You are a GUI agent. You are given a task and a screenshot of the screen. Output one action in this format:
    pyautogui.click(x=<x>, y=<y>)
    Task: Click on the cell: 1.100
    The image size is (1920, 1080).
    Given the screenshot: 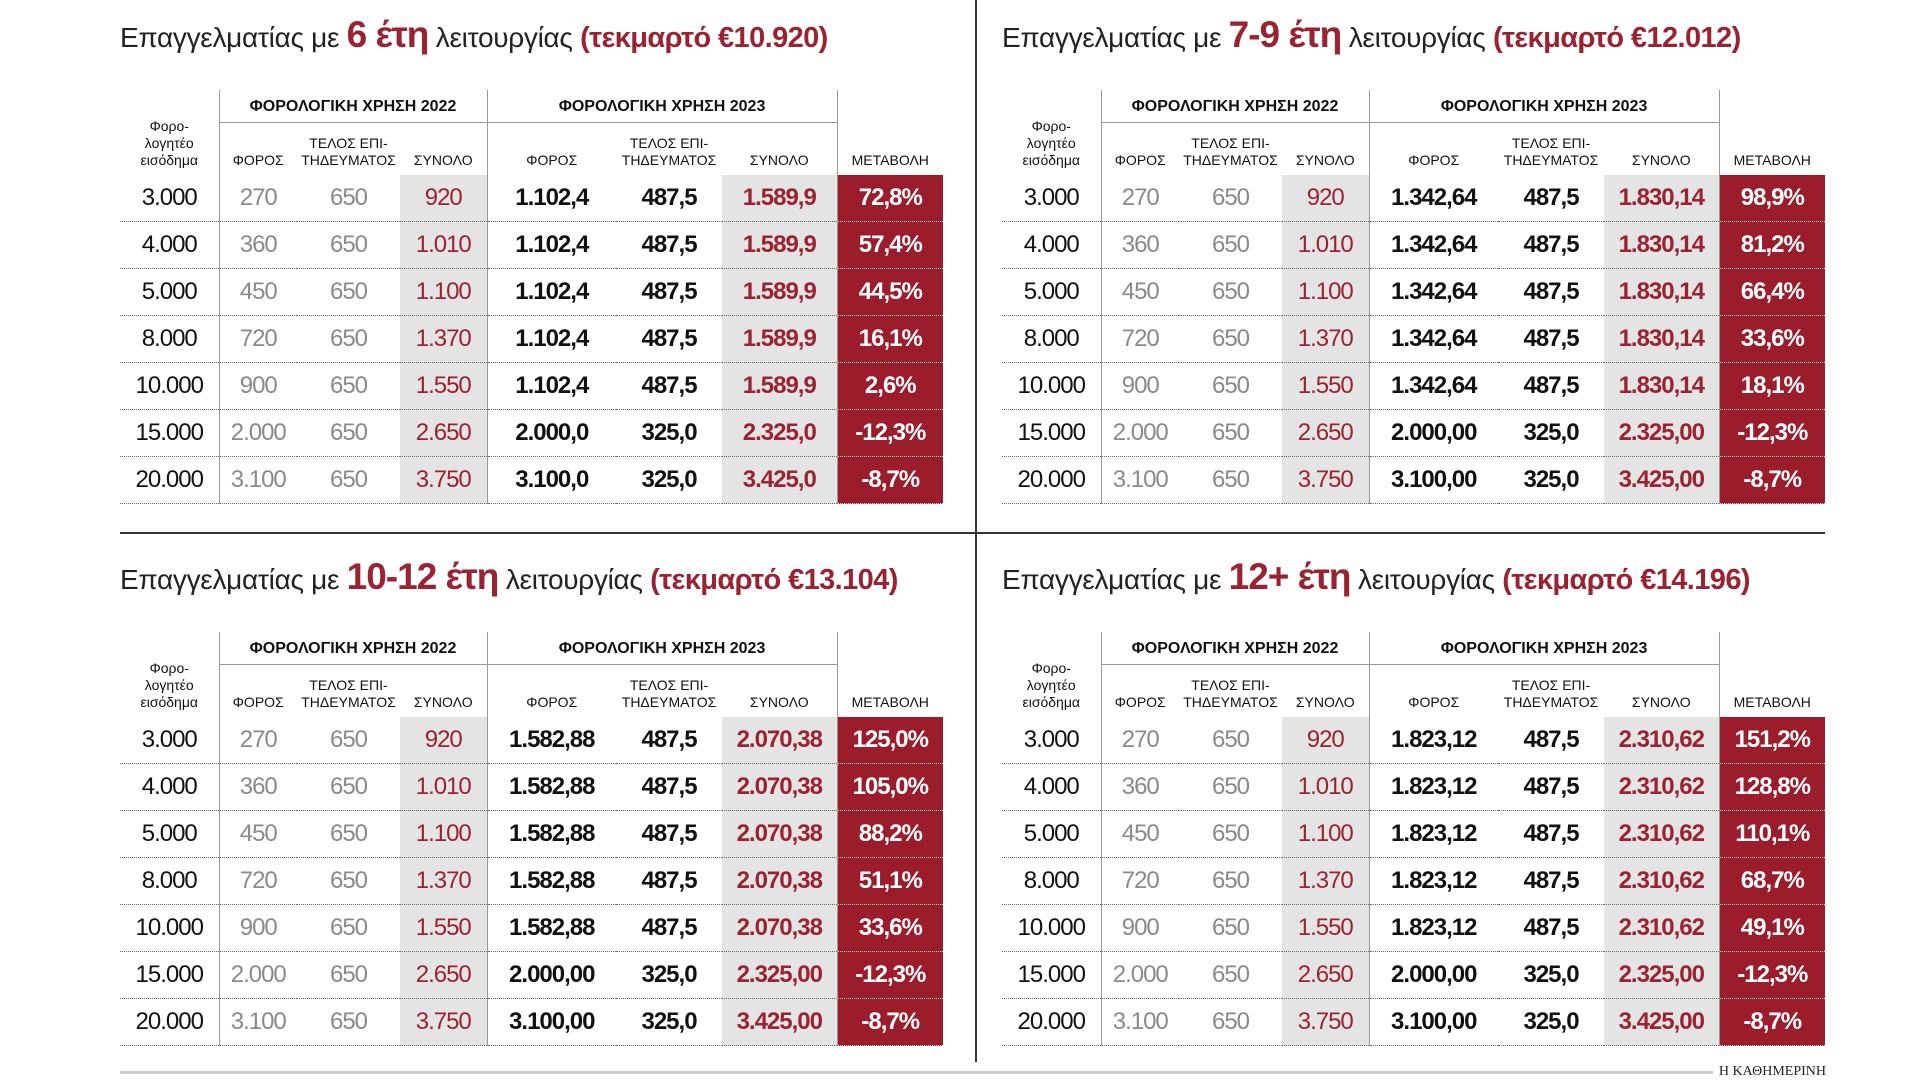 What is the action you would take?
    pyautogui.click(x=444, y=292)
    